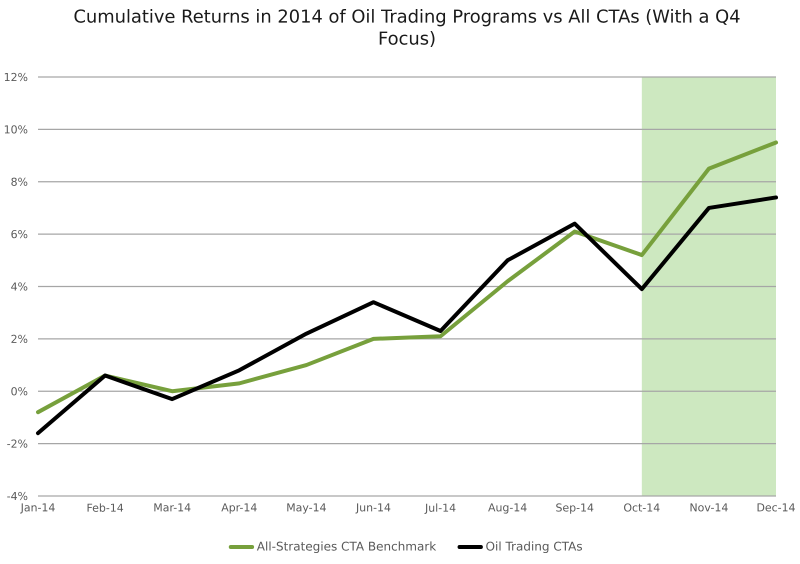 The height and width of the screenshot is (564, 800). I want to click on x-tick-label: Nov-14, so click(709, 507).